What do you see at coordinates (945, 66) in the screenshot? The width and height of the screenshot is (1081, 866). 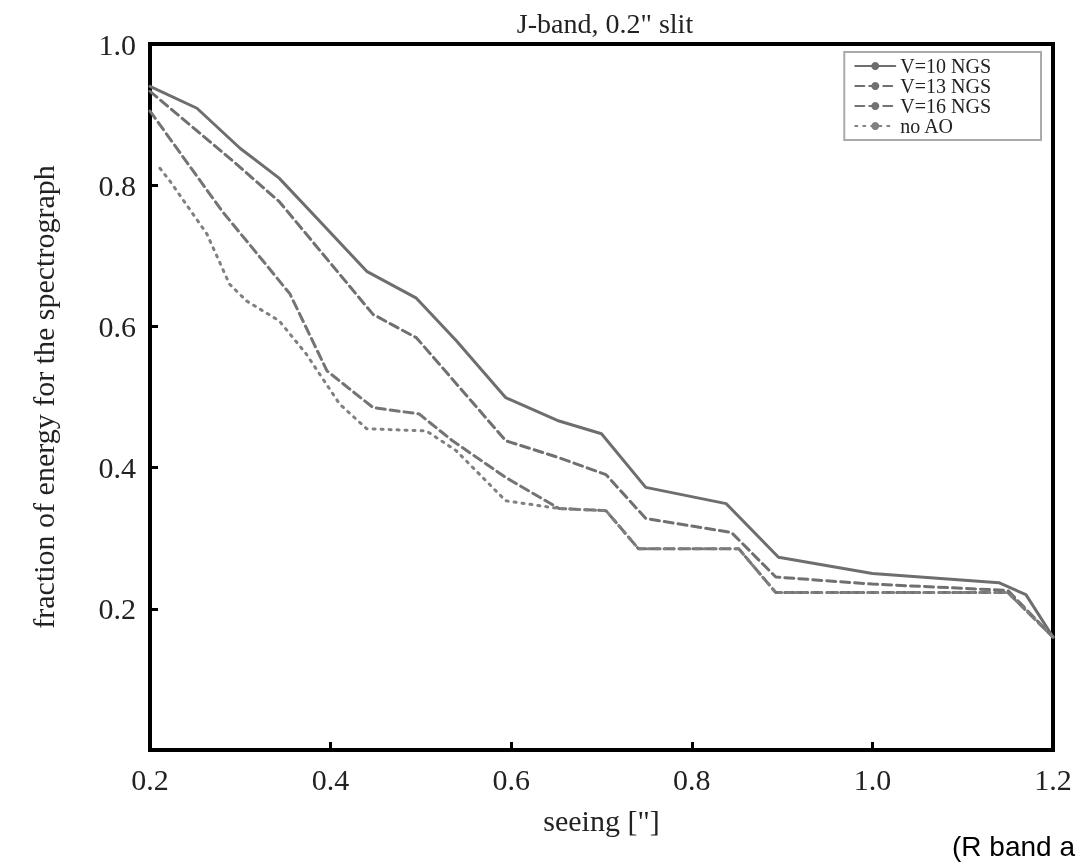 I see `legend-label: V=10 NGS` at bounding box center [945, 66].